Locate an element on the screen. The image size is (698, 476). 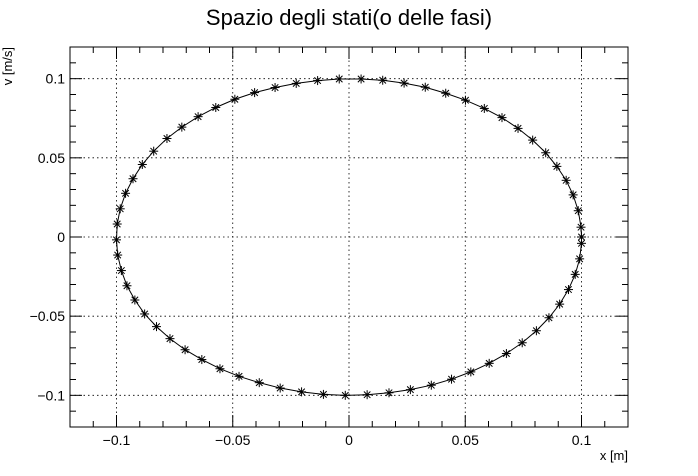
y-tick-label: −0.05 is located at coordinates (48, 316).